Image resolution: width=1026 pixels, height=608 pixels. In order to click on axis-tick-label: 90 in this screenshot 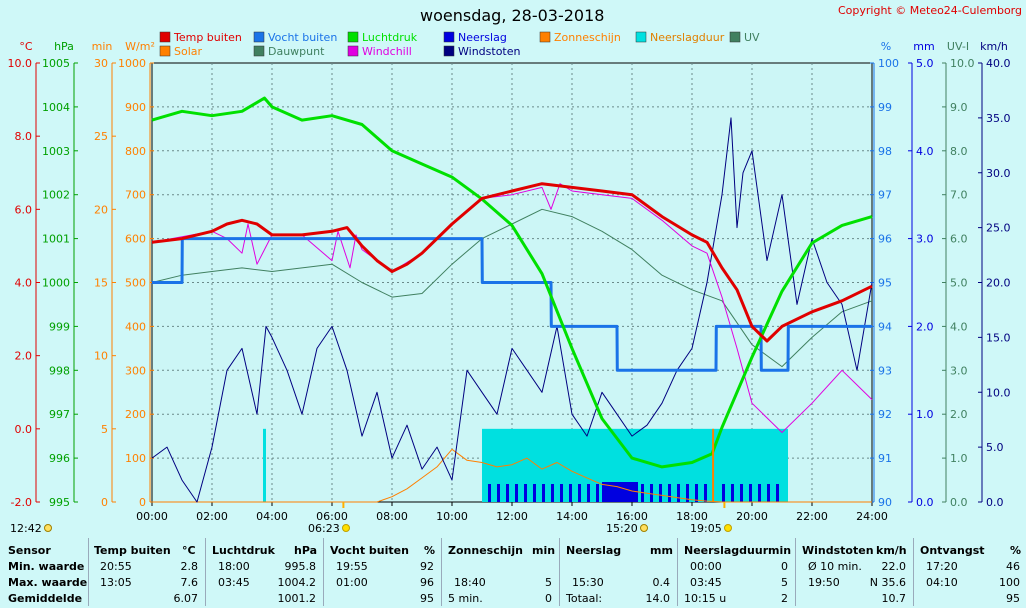, I will do `click(885, 502)`.